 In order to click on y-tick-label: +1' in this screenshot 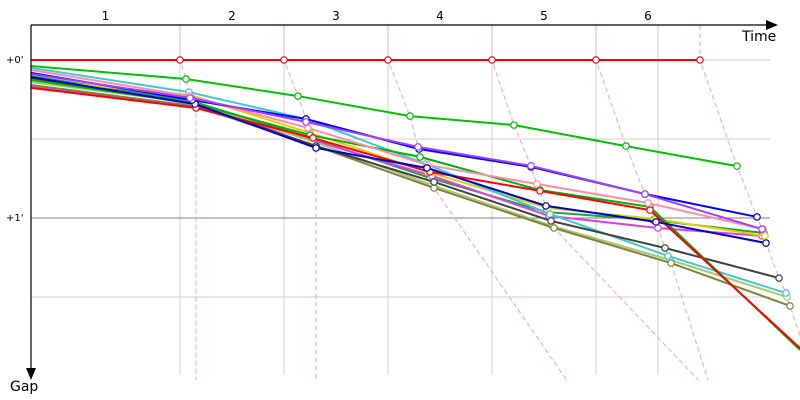, I will do `click(15, 218)`.